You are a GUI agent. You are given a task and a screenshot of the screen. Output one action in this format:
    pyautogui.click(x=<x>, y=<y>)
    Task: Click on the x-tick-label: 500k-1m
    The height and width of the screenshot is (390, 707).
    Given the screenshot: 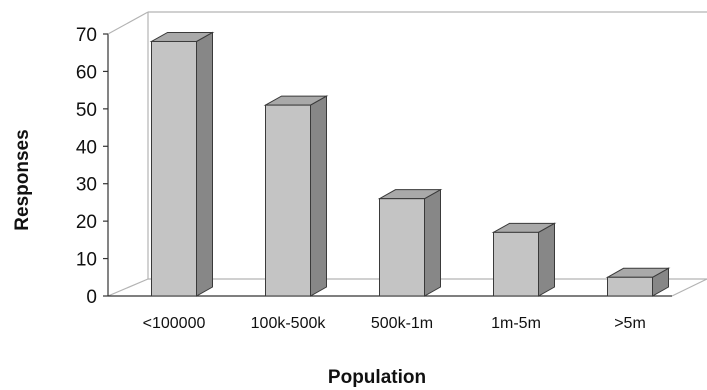 What is the action you would take?
    pyautogui.click(x=402, y=323)
    